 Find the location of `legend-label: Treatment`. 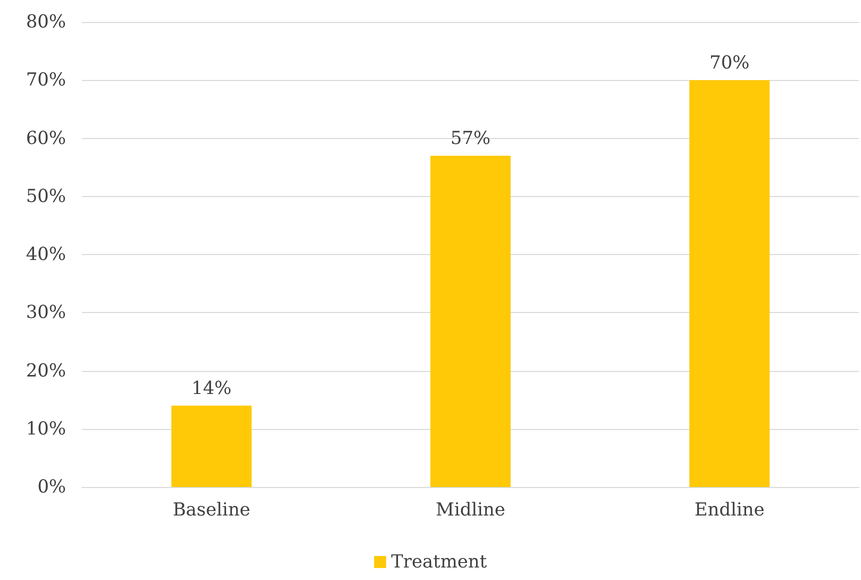

legend-label: Treatment is located at coordinates (439, 562).